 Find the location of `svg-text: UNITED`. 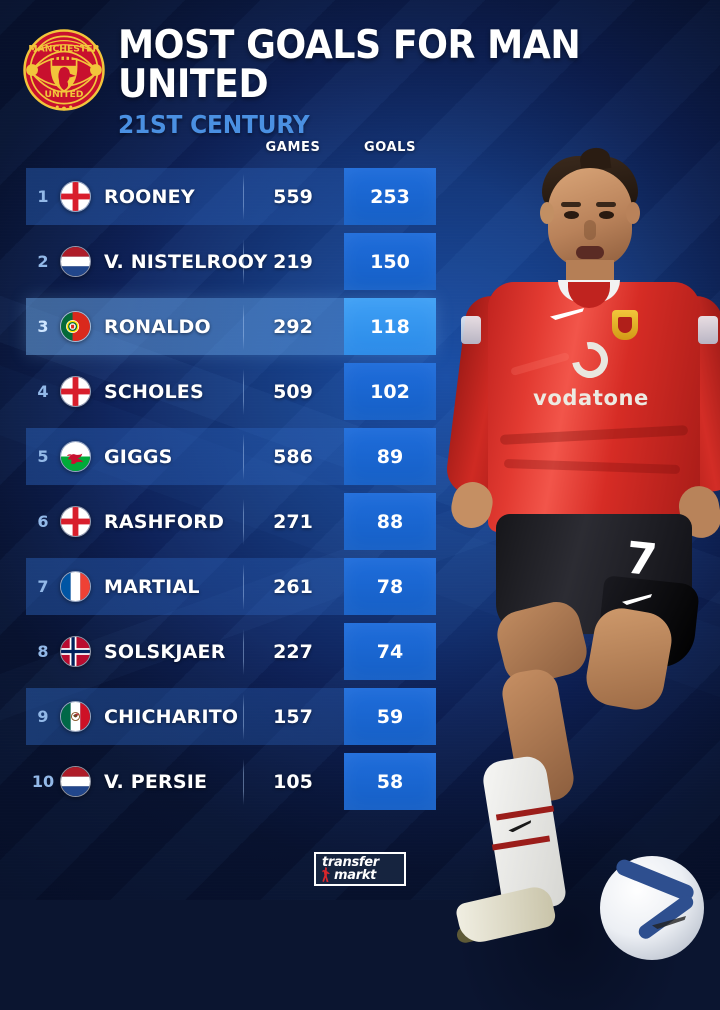

svg-text: UNITED is located at coordinates (64, 94).